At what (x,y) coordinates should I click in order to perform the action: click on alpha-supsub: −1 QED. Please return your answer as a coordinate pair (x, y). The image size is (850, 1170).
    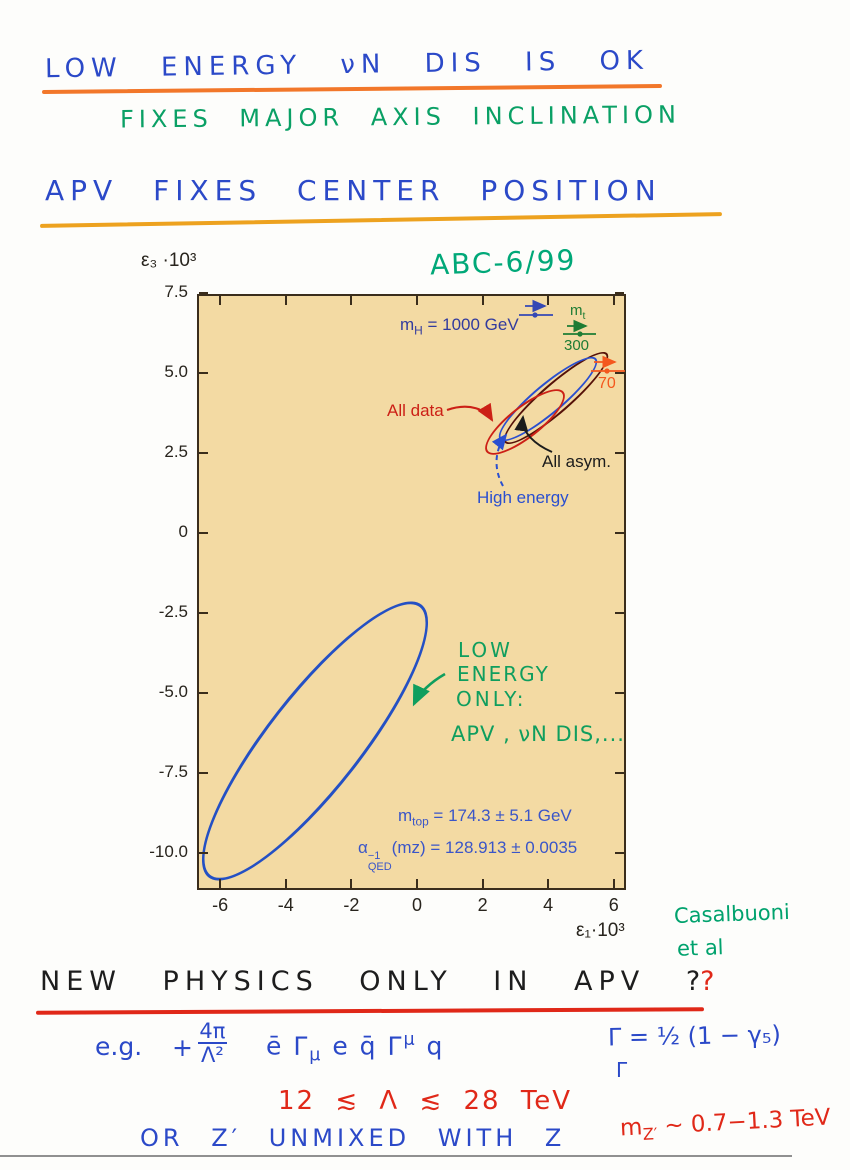
    Looking at the image, I should click on (380, 862).